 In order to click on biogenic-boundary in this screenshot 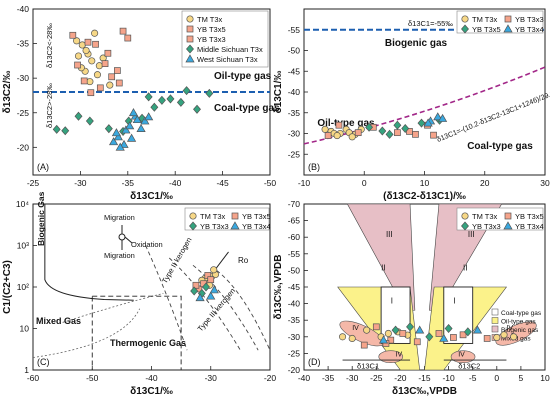, I will do `click(89, 252)`.